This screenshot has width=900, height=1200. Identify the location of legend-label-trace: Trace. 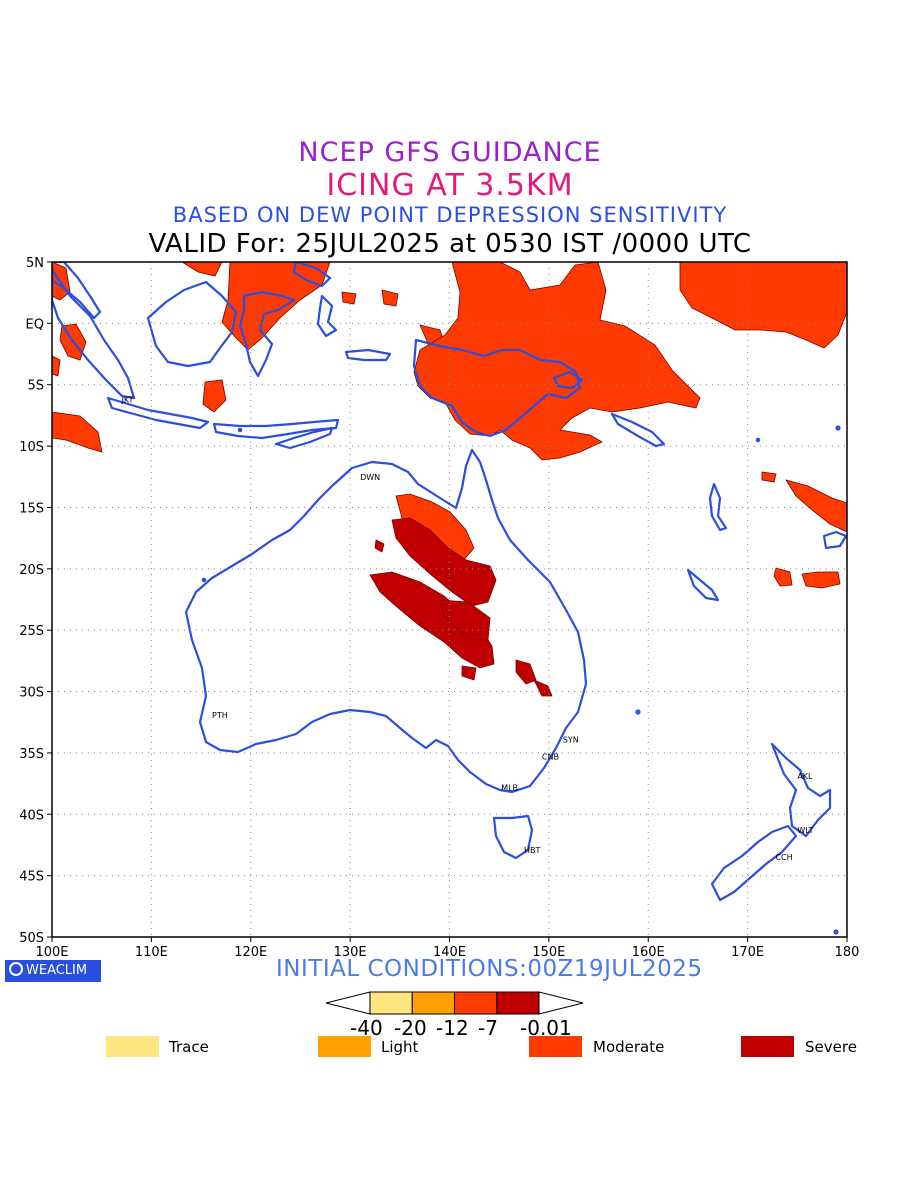
(189, 1047).